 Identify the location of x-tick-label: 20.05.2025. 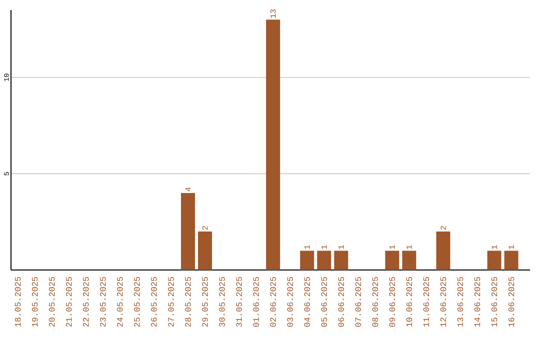
(51, 301).